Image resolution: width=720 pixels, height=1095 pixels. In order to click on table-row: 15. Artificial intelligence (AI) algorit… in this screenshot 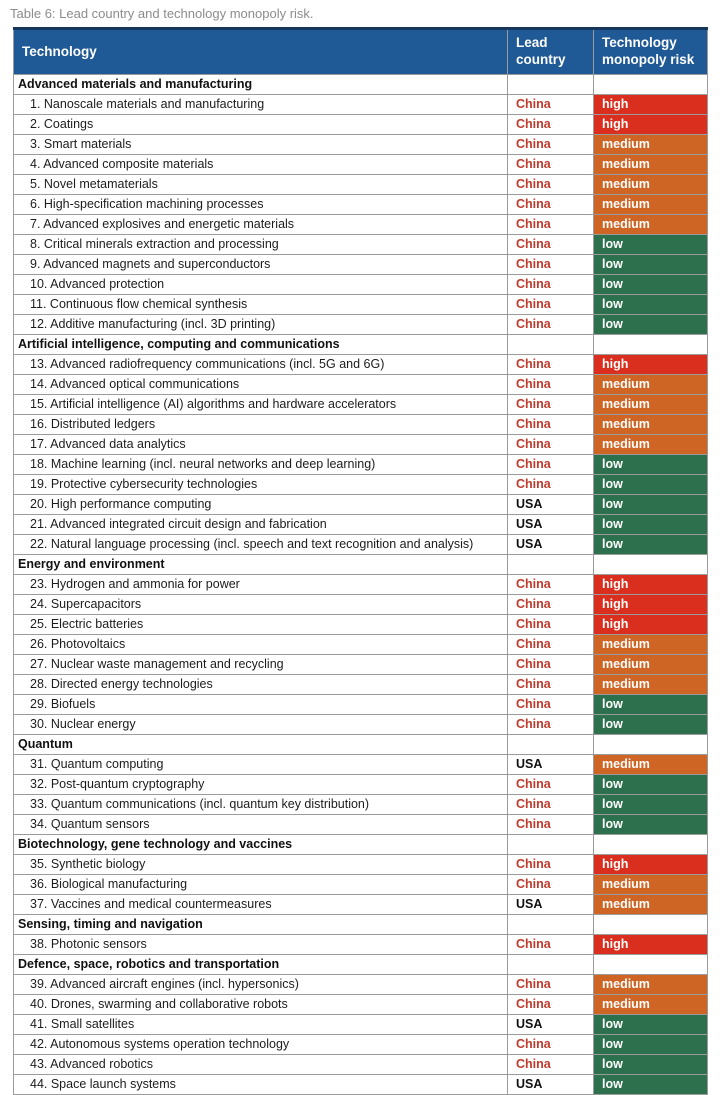, I will do `click(360, 404)`.